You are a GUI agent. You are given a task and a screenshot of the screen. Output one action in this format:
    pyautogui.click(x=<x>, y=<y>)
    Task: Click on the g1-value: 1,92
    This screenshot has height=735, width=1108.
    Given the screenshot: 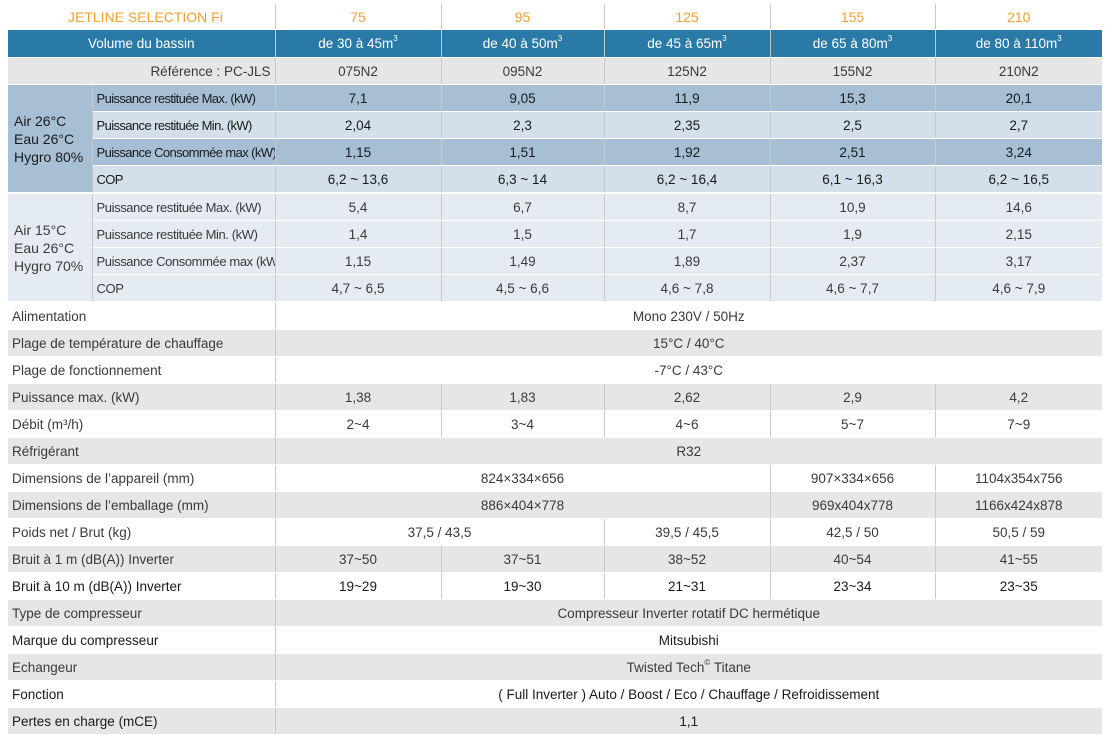 What is the action you would take?
    pyautogui.click(x=687, y=152)
    